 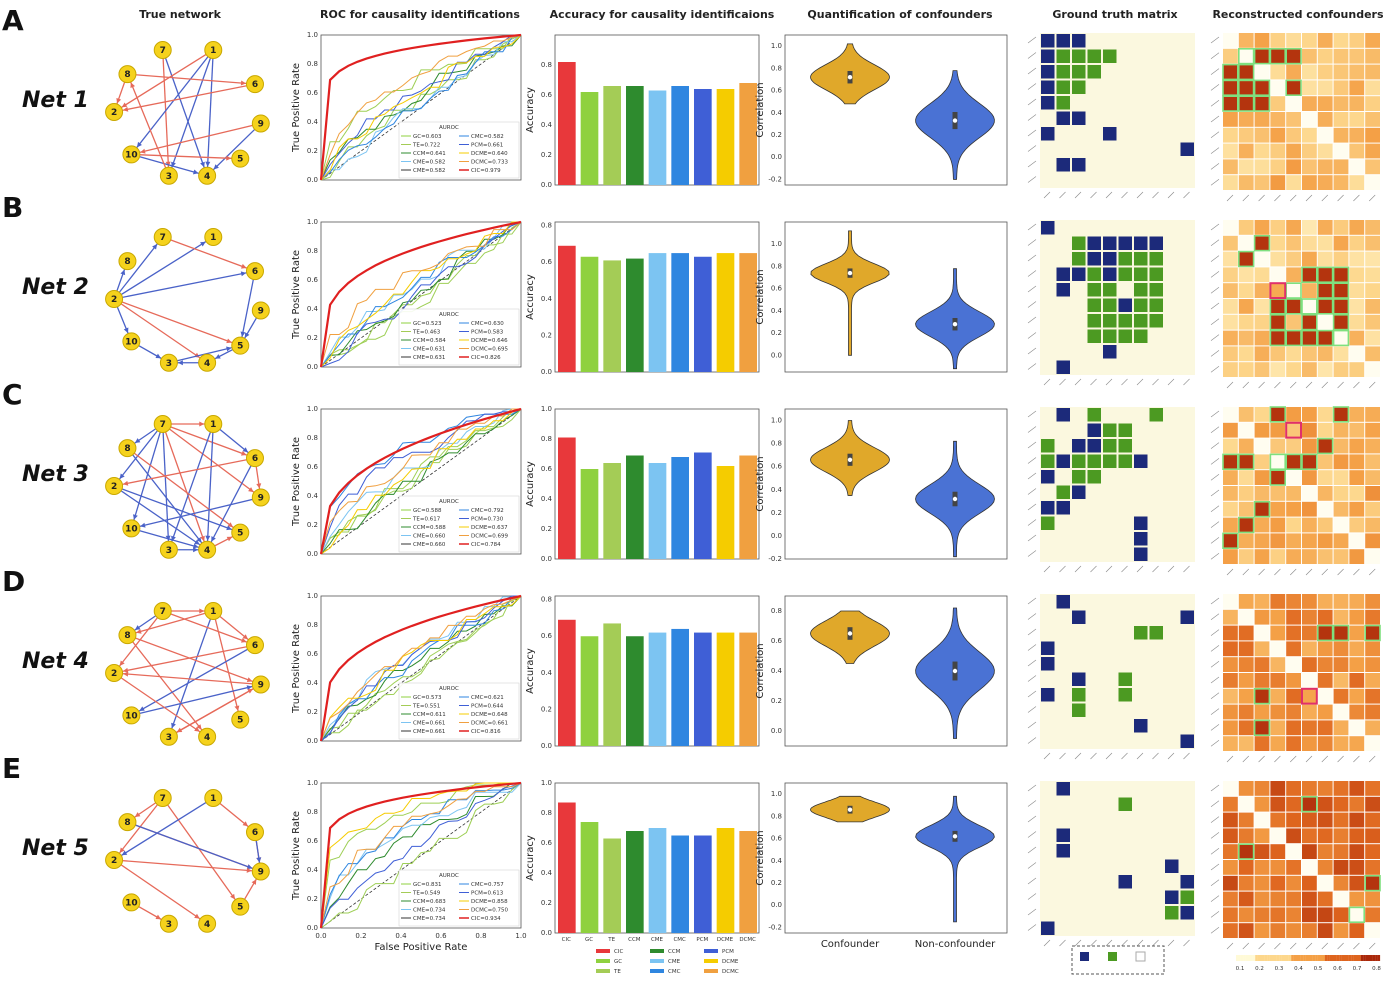 I want to click on roc-curve-ccm, so click(x=420, y=855).